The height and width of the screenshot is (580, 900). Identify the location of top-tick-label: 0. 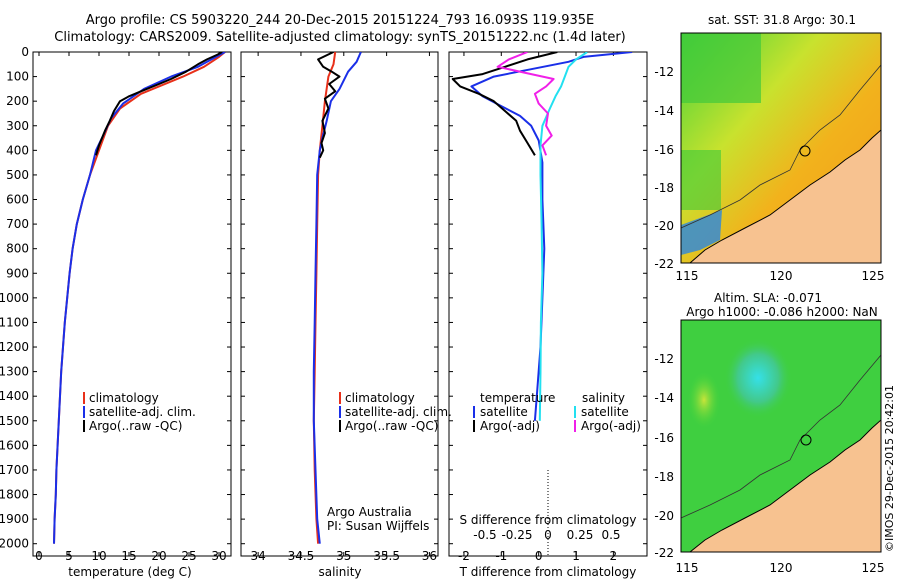
(548, 535).